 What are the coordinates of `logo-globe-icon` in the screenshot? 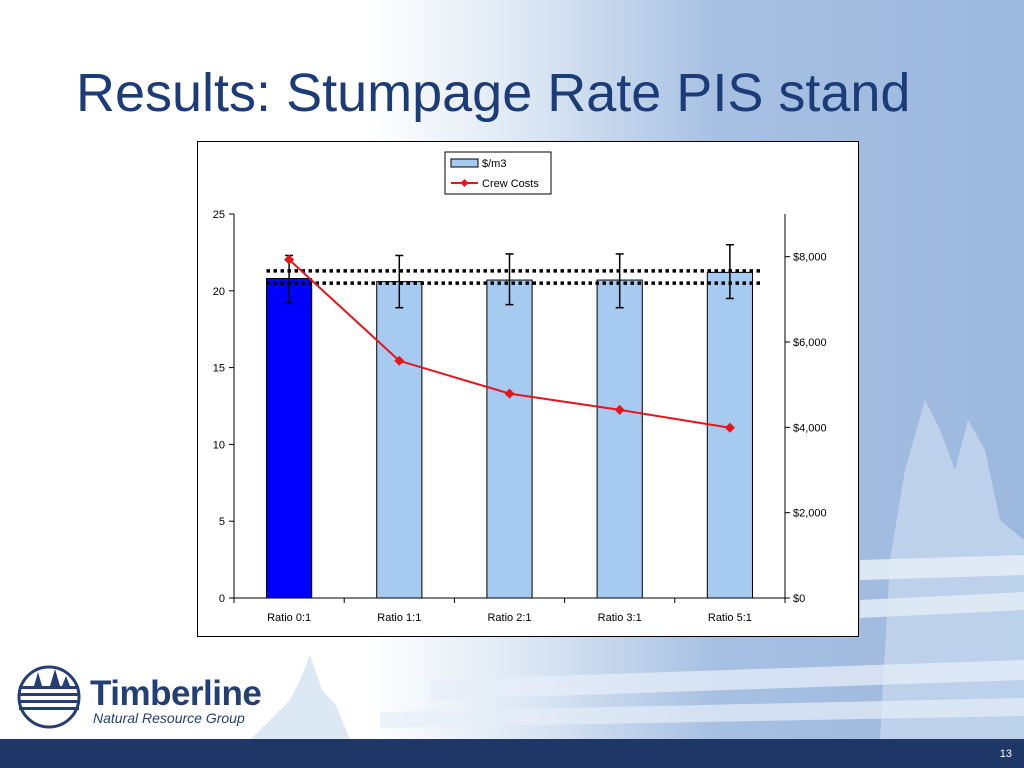 It's located at (49, 697).